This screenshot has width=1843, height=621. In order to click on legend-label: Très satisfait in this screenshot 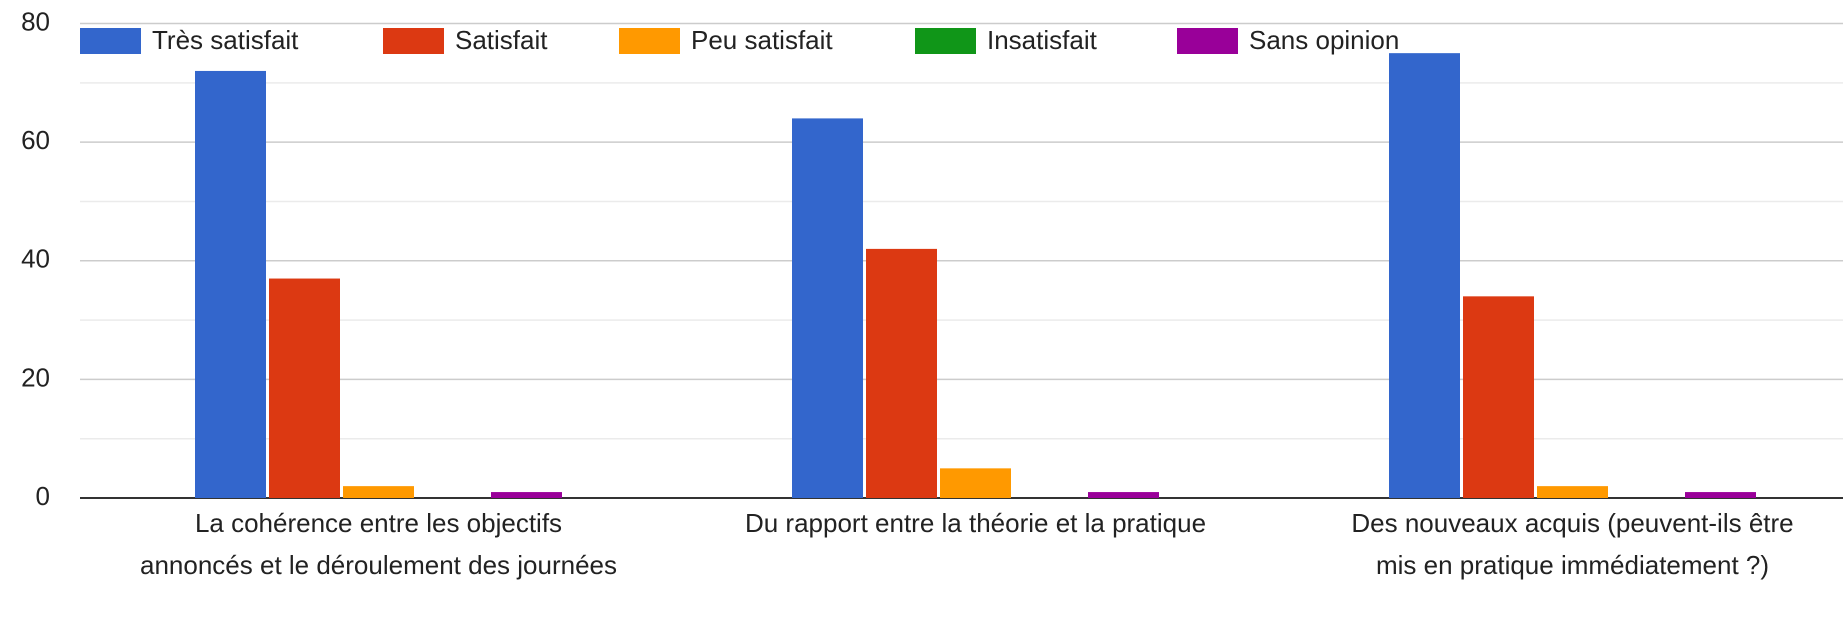, I will do `click(225, 40)`.